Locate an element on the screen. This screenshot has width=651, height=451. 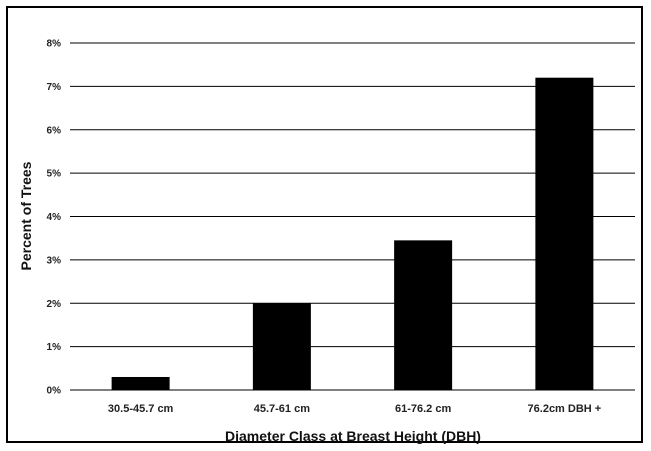
y-tick-label: 0% is located at coordinates (54, 391).